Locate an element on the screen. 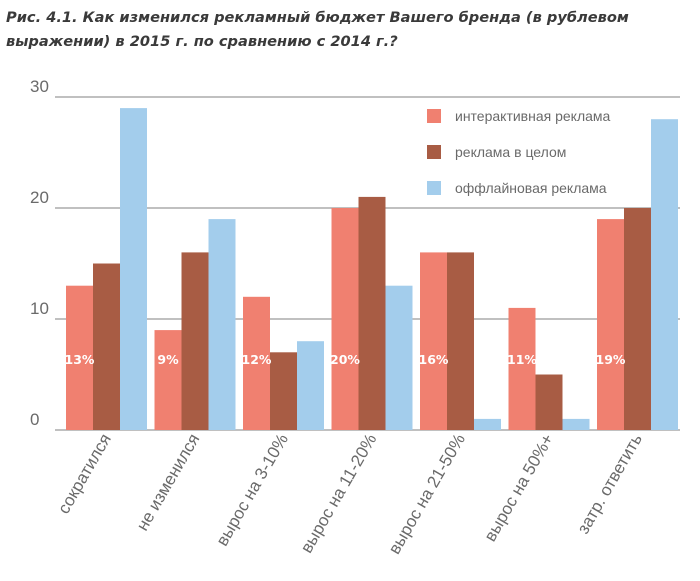 The height and width of the screenshot is (581, 700). data-label: 9% is located at coordinates (168, 359).